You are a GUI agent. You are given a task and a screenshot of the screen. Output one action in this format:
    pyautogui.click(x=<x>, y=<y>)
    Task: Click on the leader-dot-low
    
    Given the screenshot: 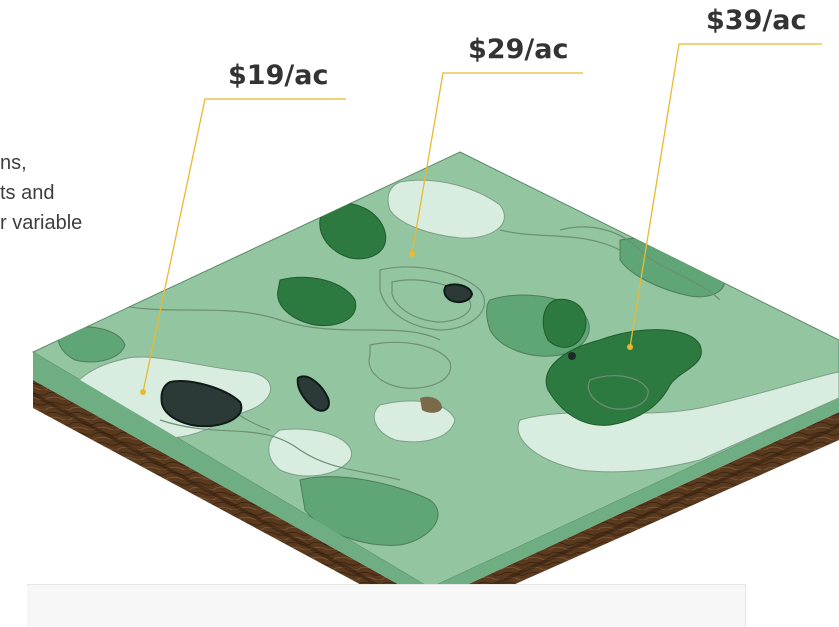 What is the action you would take?
    pyautogui.click(x=143, y=392)
    